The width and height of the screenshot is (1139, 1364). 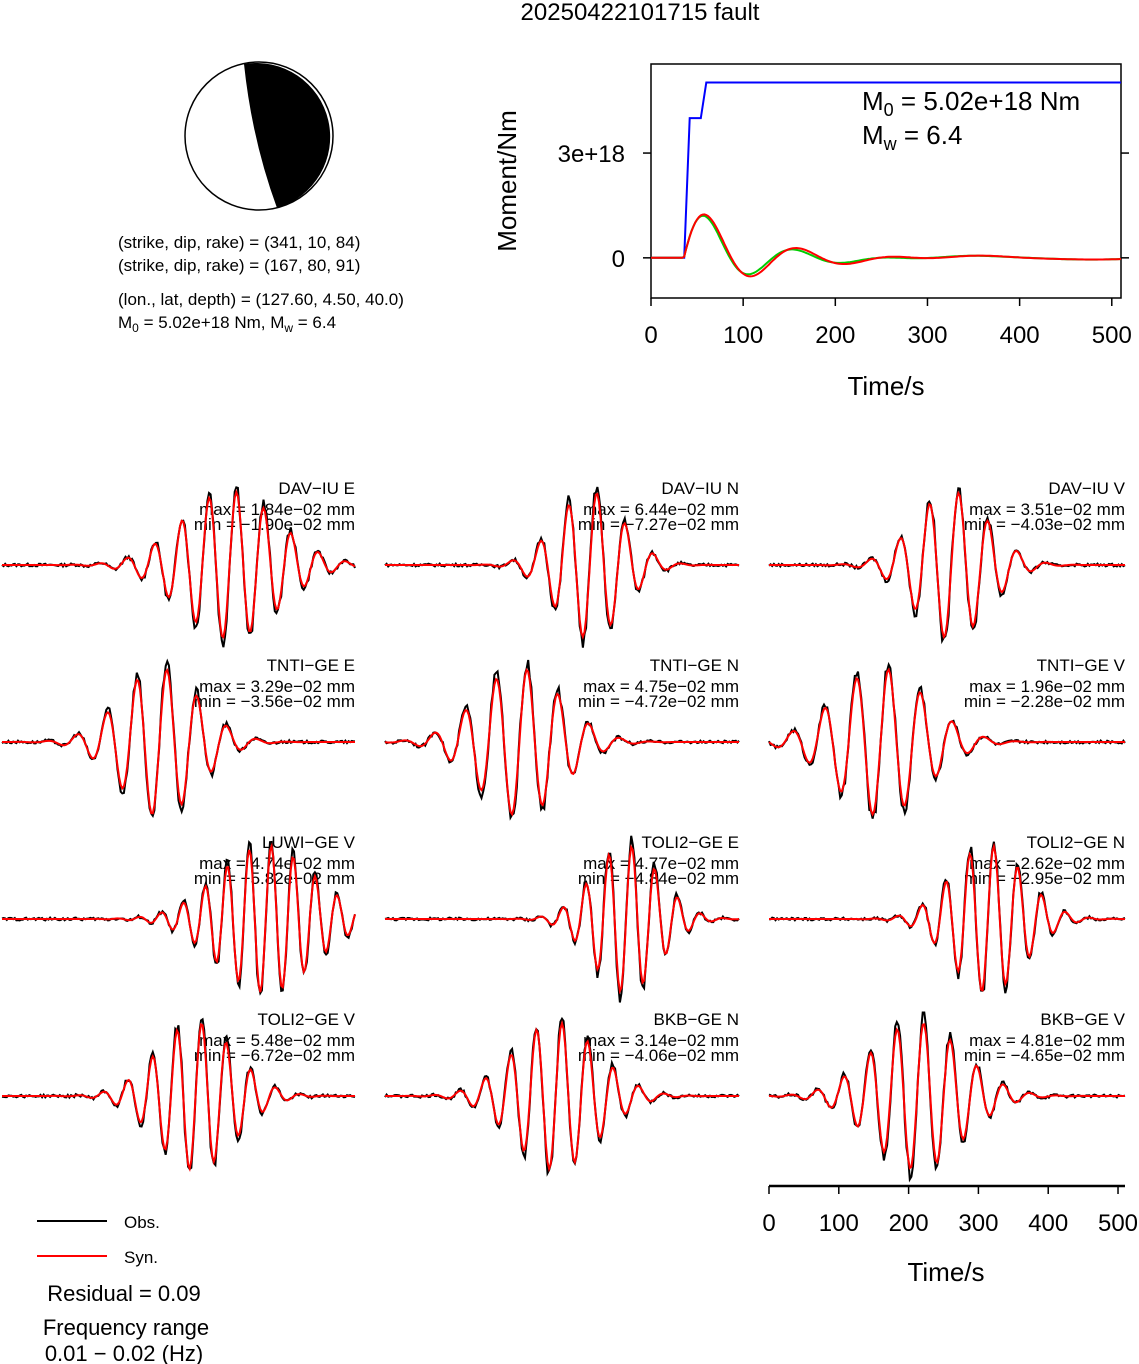 I want to click on moment-axis-ticks: 0 100 200 300 400 500 0 3e+18, so click(x=845, y=245).